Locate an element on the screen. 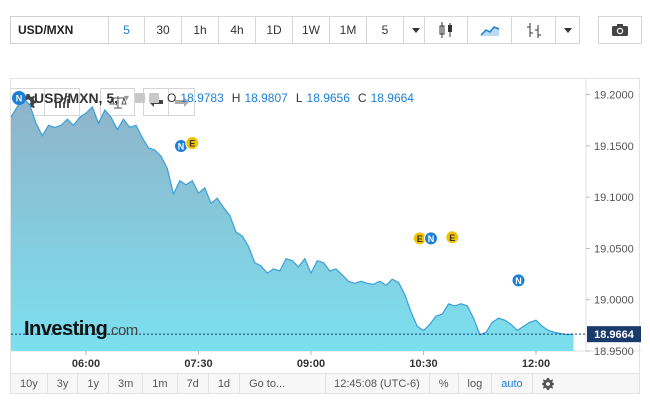 The width and height of the screenshot is (650, 402). area-chart-button is located at coordinates (490, 30).